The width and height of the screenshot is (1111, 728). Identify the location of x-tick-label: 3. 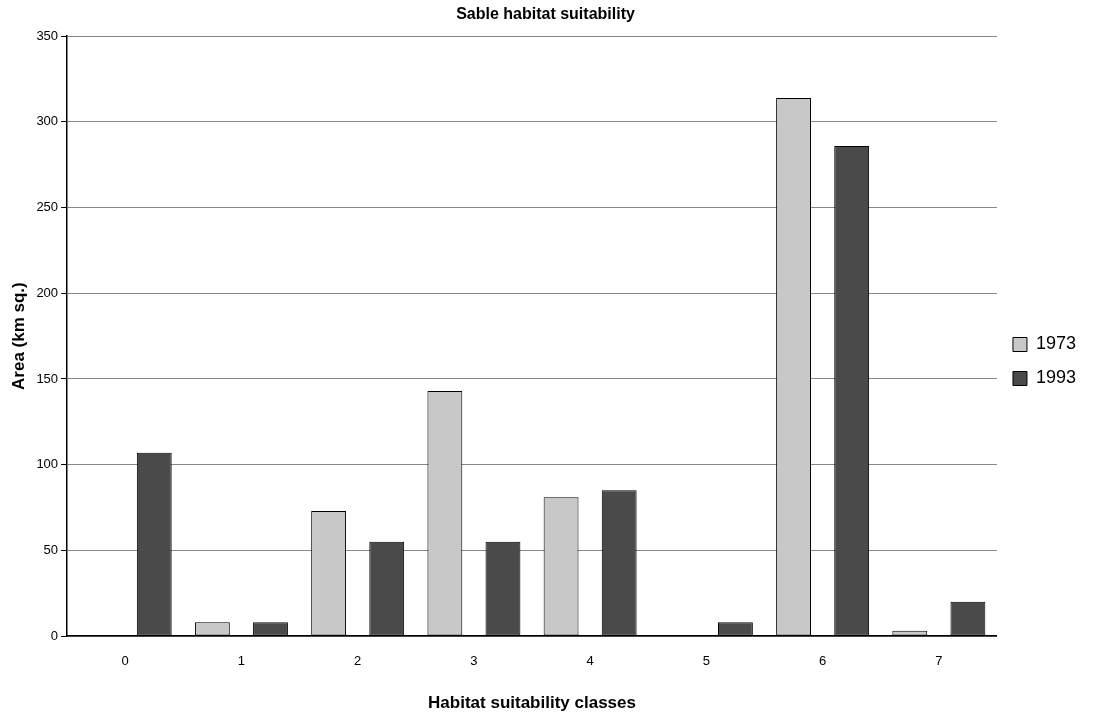
(474, 661).